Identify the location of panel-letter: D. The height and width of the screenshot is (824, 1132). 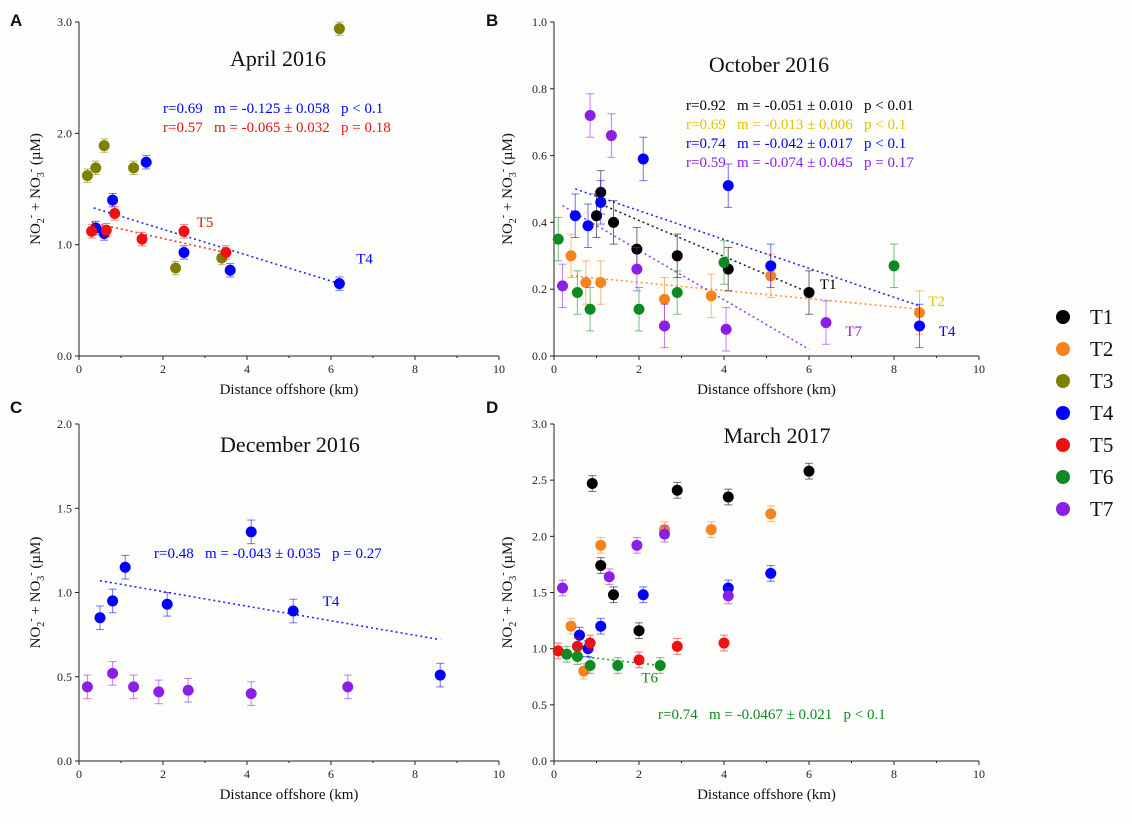
(492, 407).